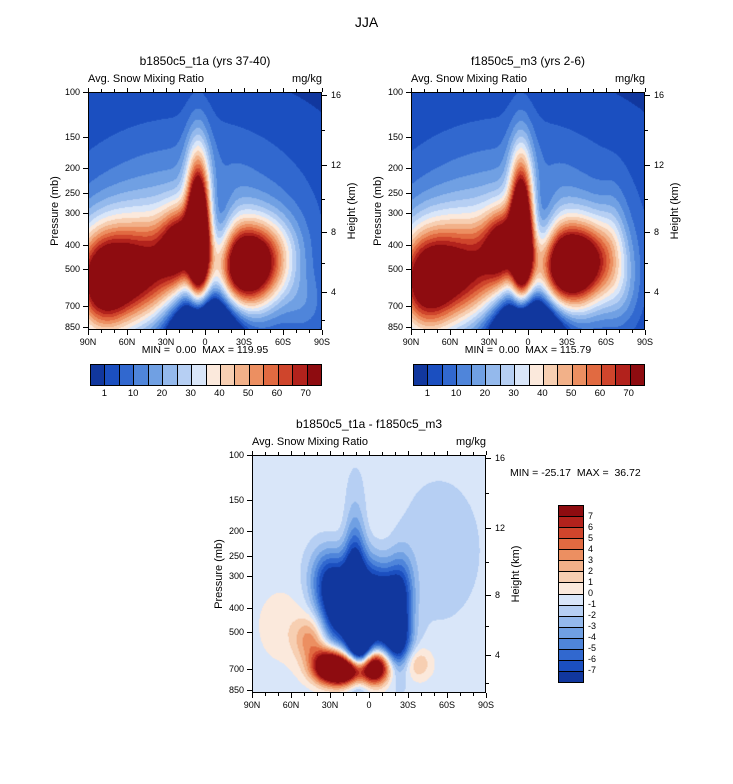 This screenshot has width=733, height=784. What do you see at coordinates (528, 350) in the screenshot?
I see `minmax-label-case2: MIN = 0.00 MAX = 115.79` at bounding box center [528, 350].